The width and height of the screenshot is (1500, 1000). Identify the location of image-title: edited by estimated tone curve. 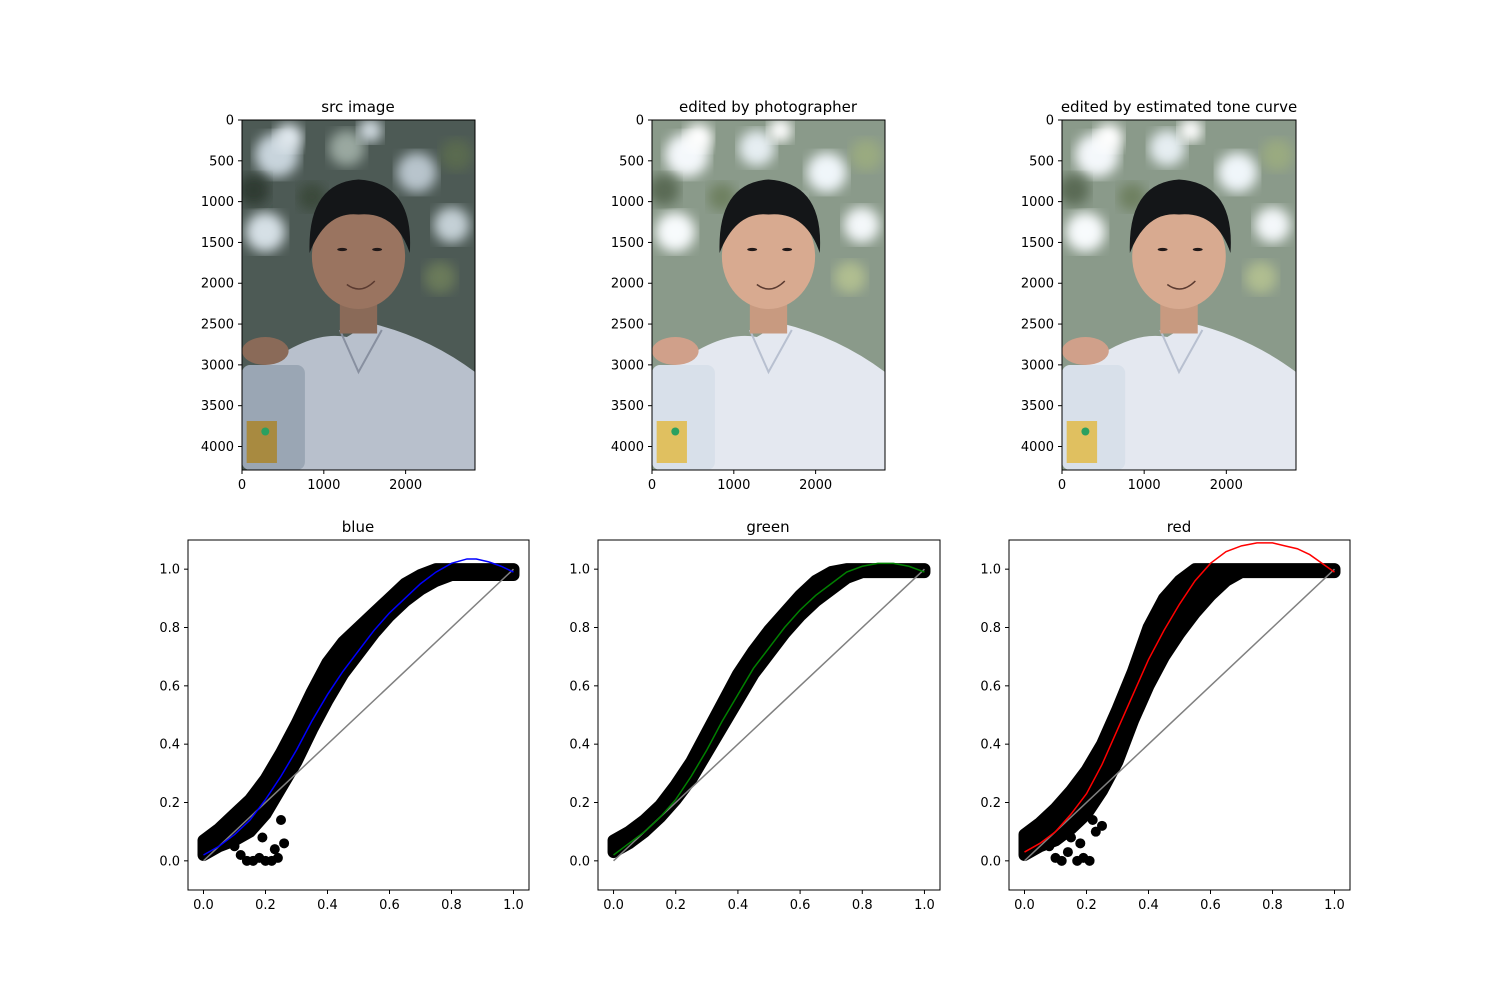
(1179, 107).